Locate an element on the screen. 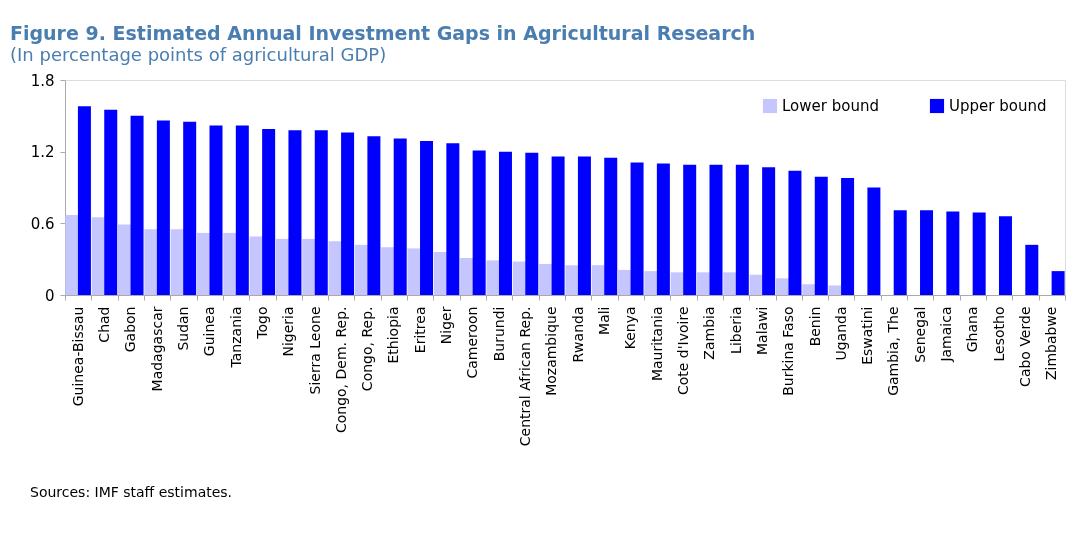 This screenshot has height=536, width=1081. x-tick-label: Madagascar is located at coordinates (156, 349).